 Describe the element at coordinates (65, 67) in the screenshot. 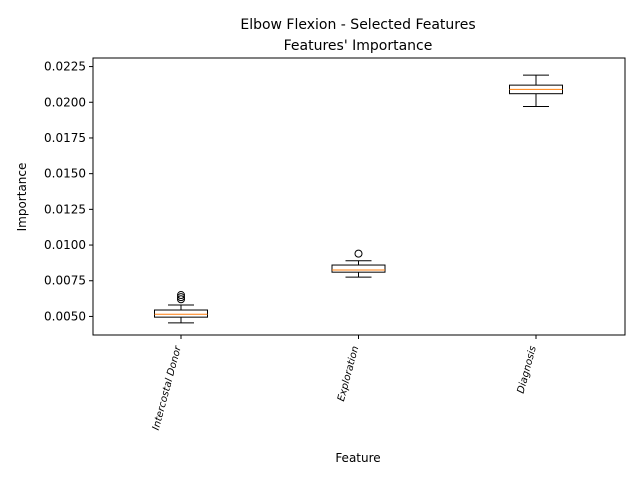

I see `y-tick-label: 0.0225` at that location.